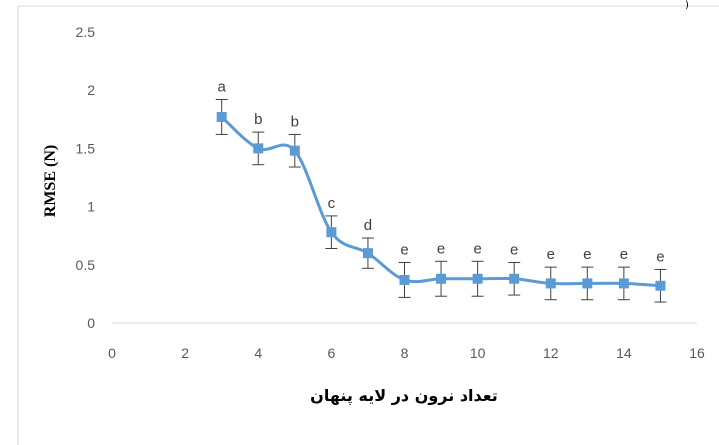 Image resolution: width=719 pixels, height=445 pixels. I want to click on x-tick-label: 0, so click(112, 353).